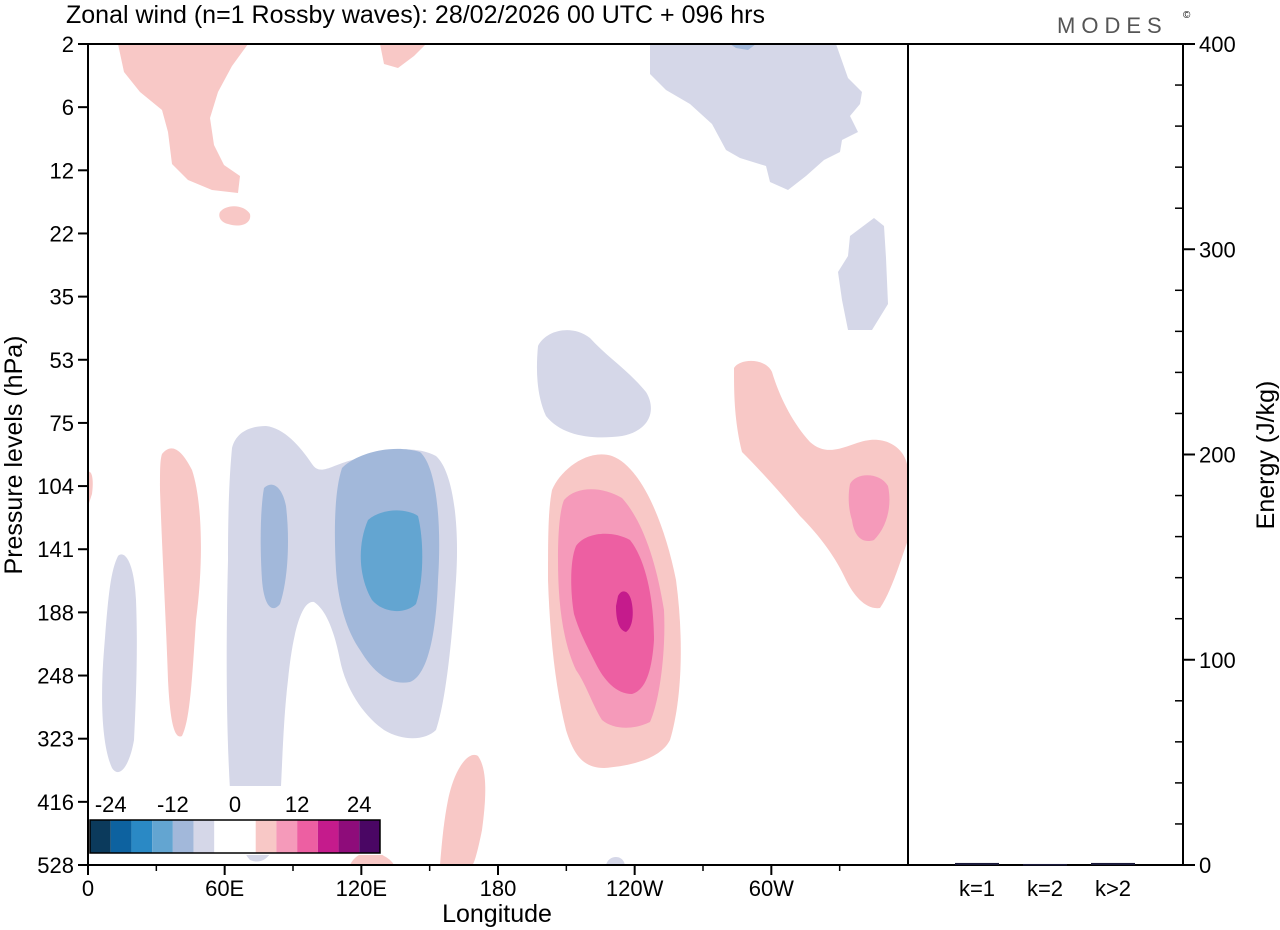  I want to click on y-tick-label: 22, so click(62, 233).